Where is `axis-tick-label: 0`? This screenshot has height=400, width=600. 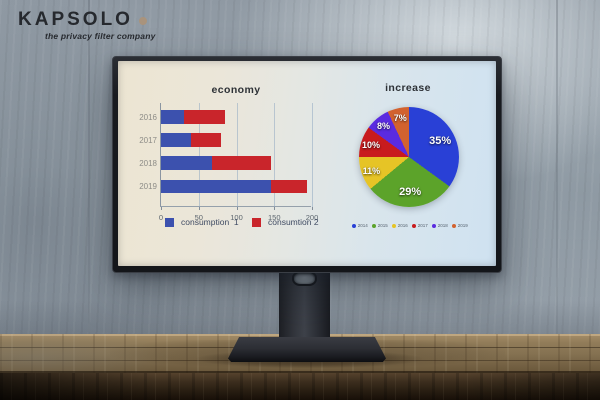 axis-tick-label: 0 is located at coordinates (161, 217).